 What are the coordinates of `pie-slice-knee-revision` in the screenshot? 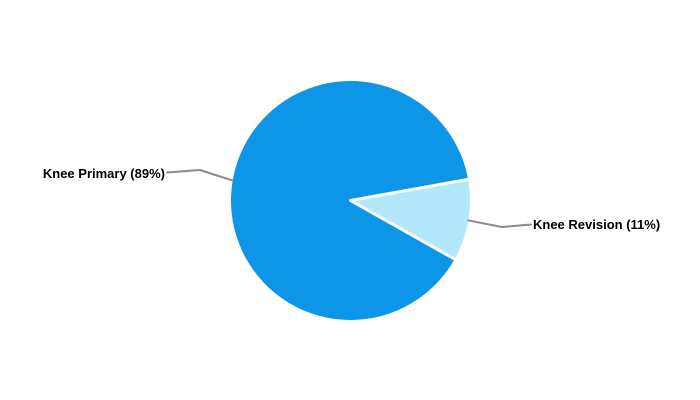 It's located at (410, 219).